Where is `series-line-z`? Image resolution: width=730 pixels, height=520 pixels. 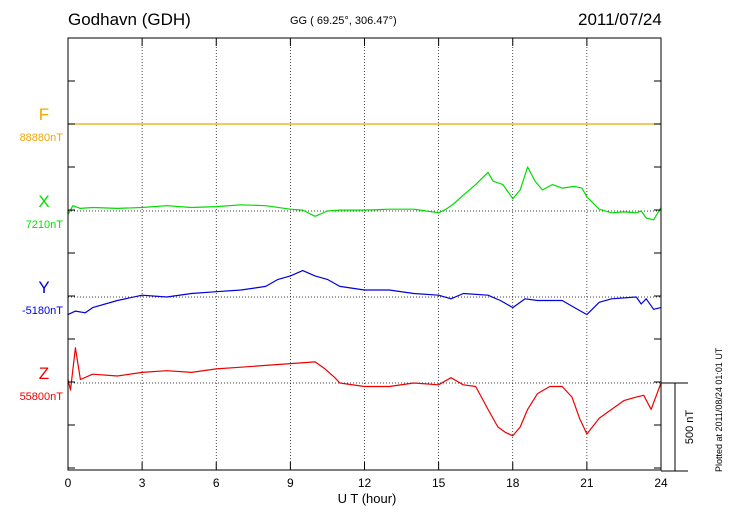 series-line-z is located at coordinates (364, 392).